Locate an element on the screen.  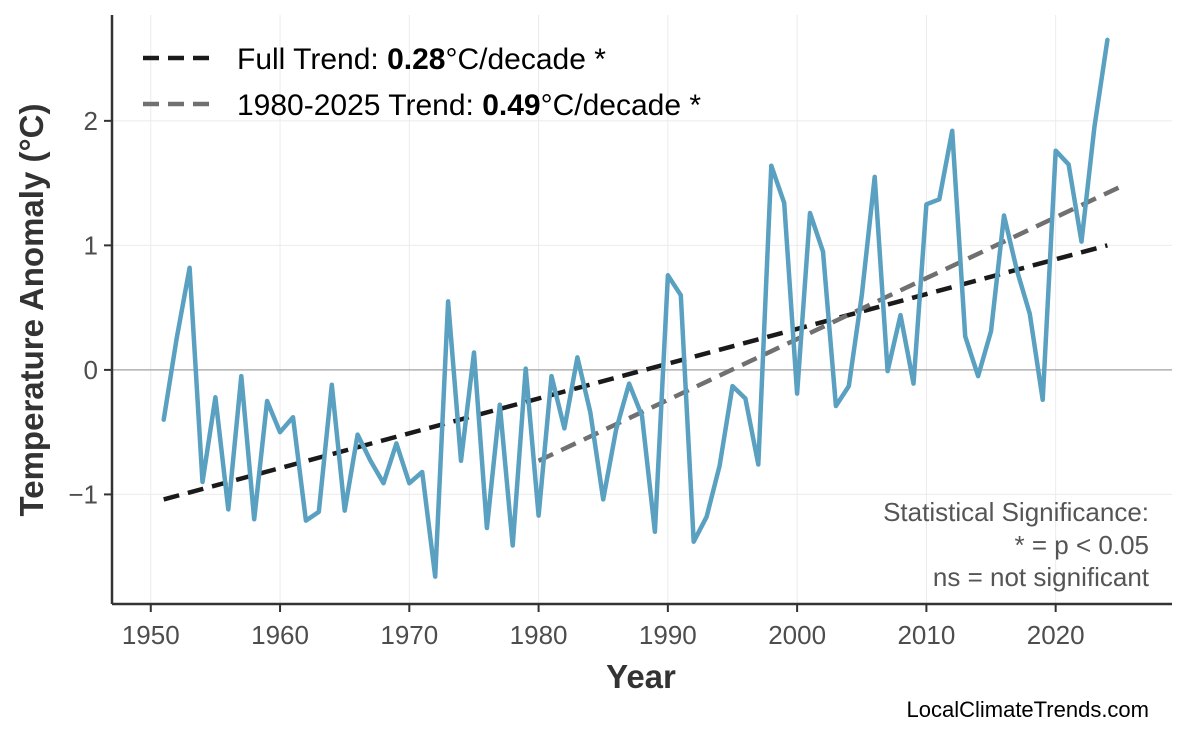
x-tick-label-2010: 2010 is located at coordinates (926, 635).